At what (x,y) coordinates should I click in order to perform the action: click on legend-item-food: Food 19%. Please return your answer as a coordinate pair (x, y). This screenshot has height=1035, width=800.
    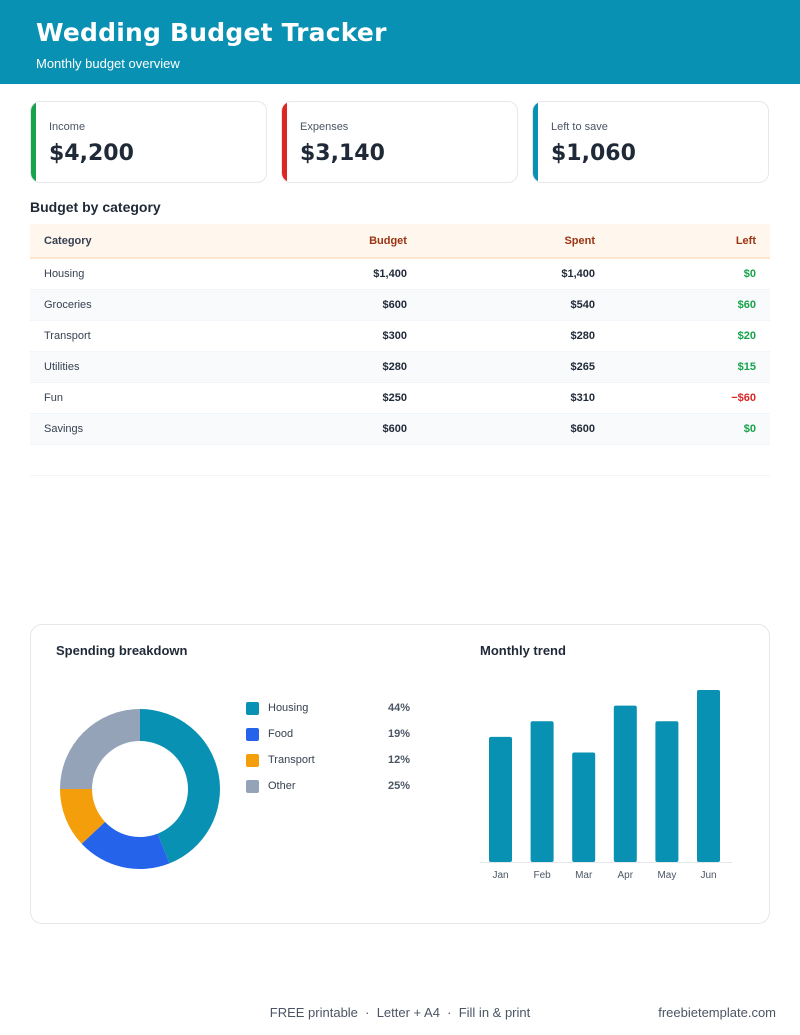
    Looking at the image, I should click on (331, 735).